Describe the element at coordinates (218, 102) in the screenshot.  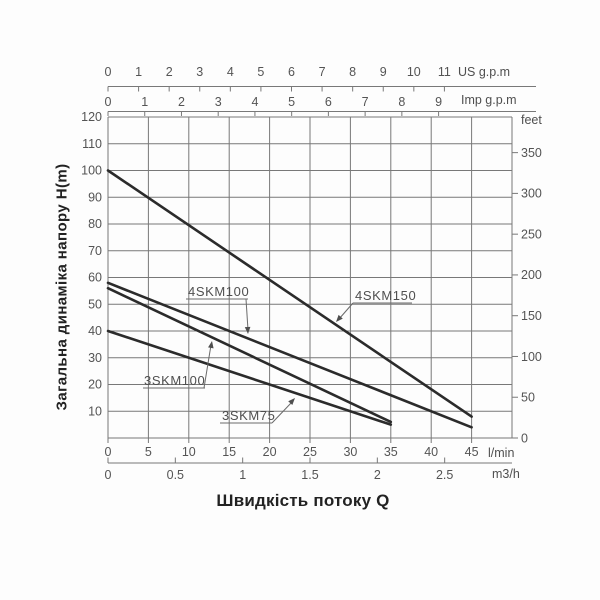
I see `imp-gpm-tick-label: 3` at that location.